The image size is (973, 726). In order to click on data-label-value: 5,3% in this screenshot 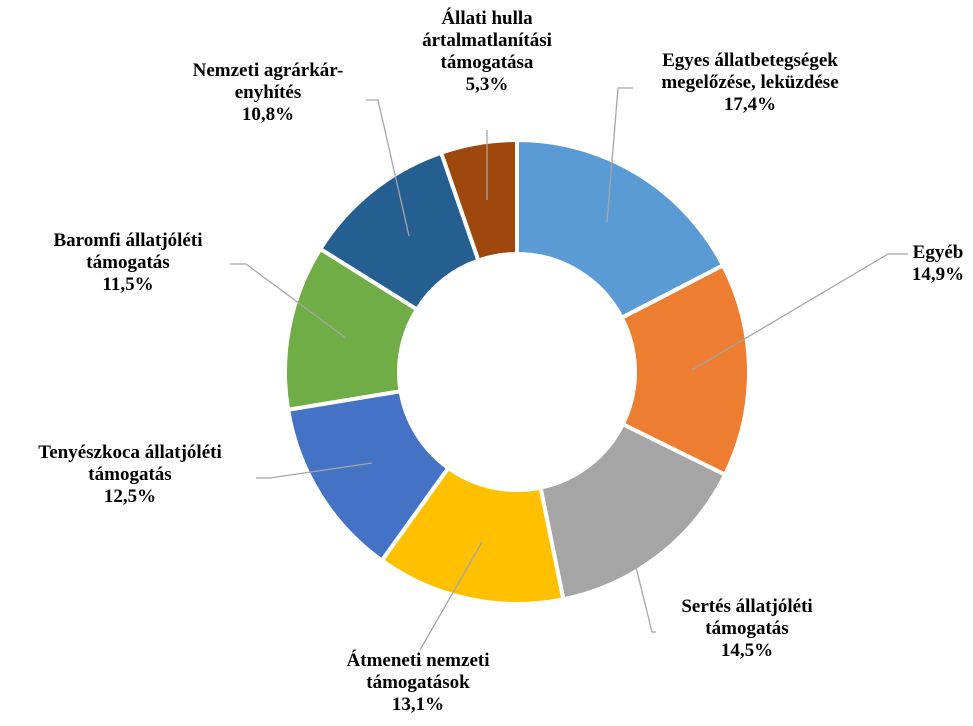, I will do `click(487, 84)`.